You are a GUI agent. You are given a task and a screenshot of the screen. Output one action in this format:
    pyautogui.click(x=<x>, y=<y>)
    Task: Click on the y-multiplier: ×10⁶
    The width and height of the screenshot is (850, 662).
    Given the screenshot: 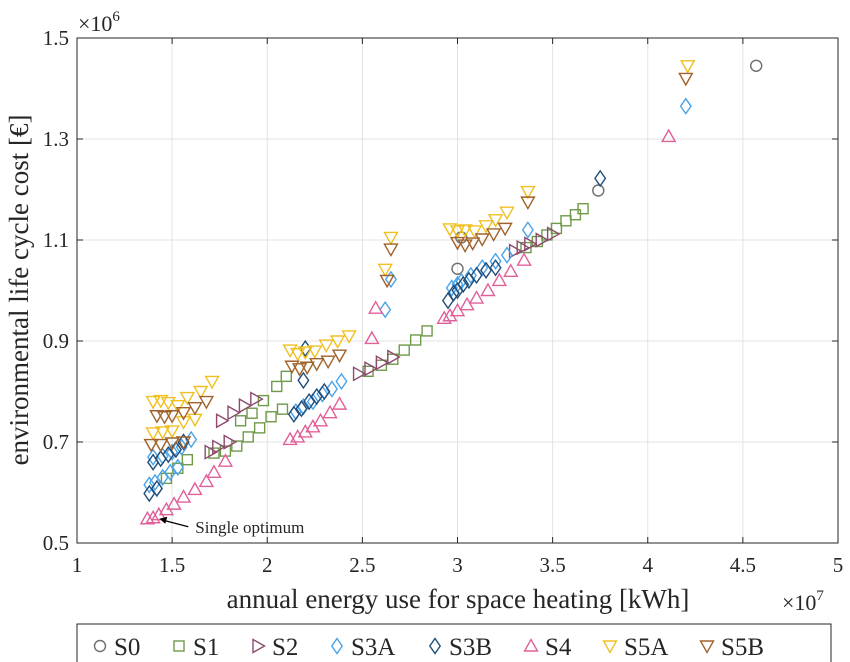 What is the action you would take?
    pyautogui.click(x=99, y=22)
    